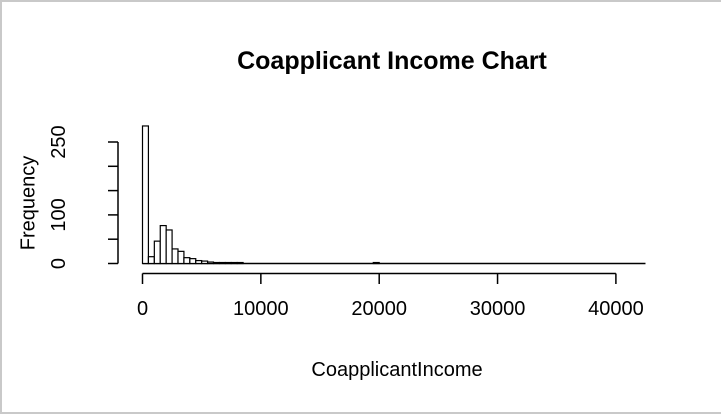 This screenshot has height=414, width=721. Describe the element at coordinates (59, 263) in the screenshot. I see `y-tick-label: 0` at that location.